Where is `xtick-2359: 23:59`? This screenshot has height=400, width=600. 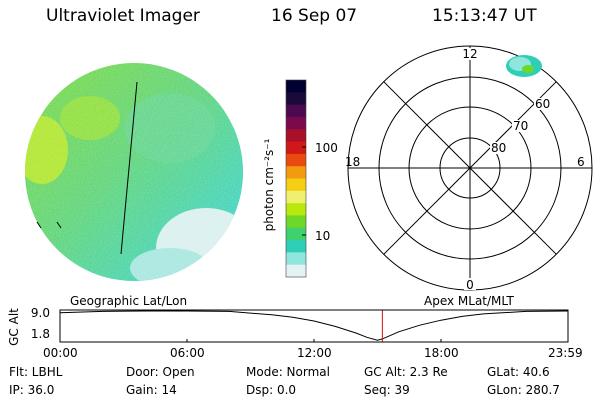 xtick-2359: 23:59 is located at coordinates (565, 353).